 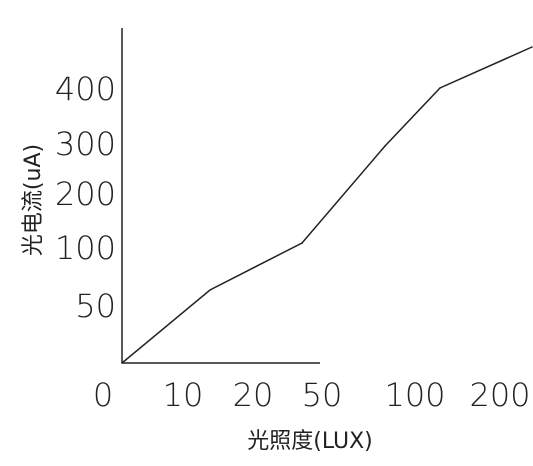 What do you see at coordinates (85, 194) in the screenshot?
I see `y-tick-label: 200` at bounding box center [85, 194].